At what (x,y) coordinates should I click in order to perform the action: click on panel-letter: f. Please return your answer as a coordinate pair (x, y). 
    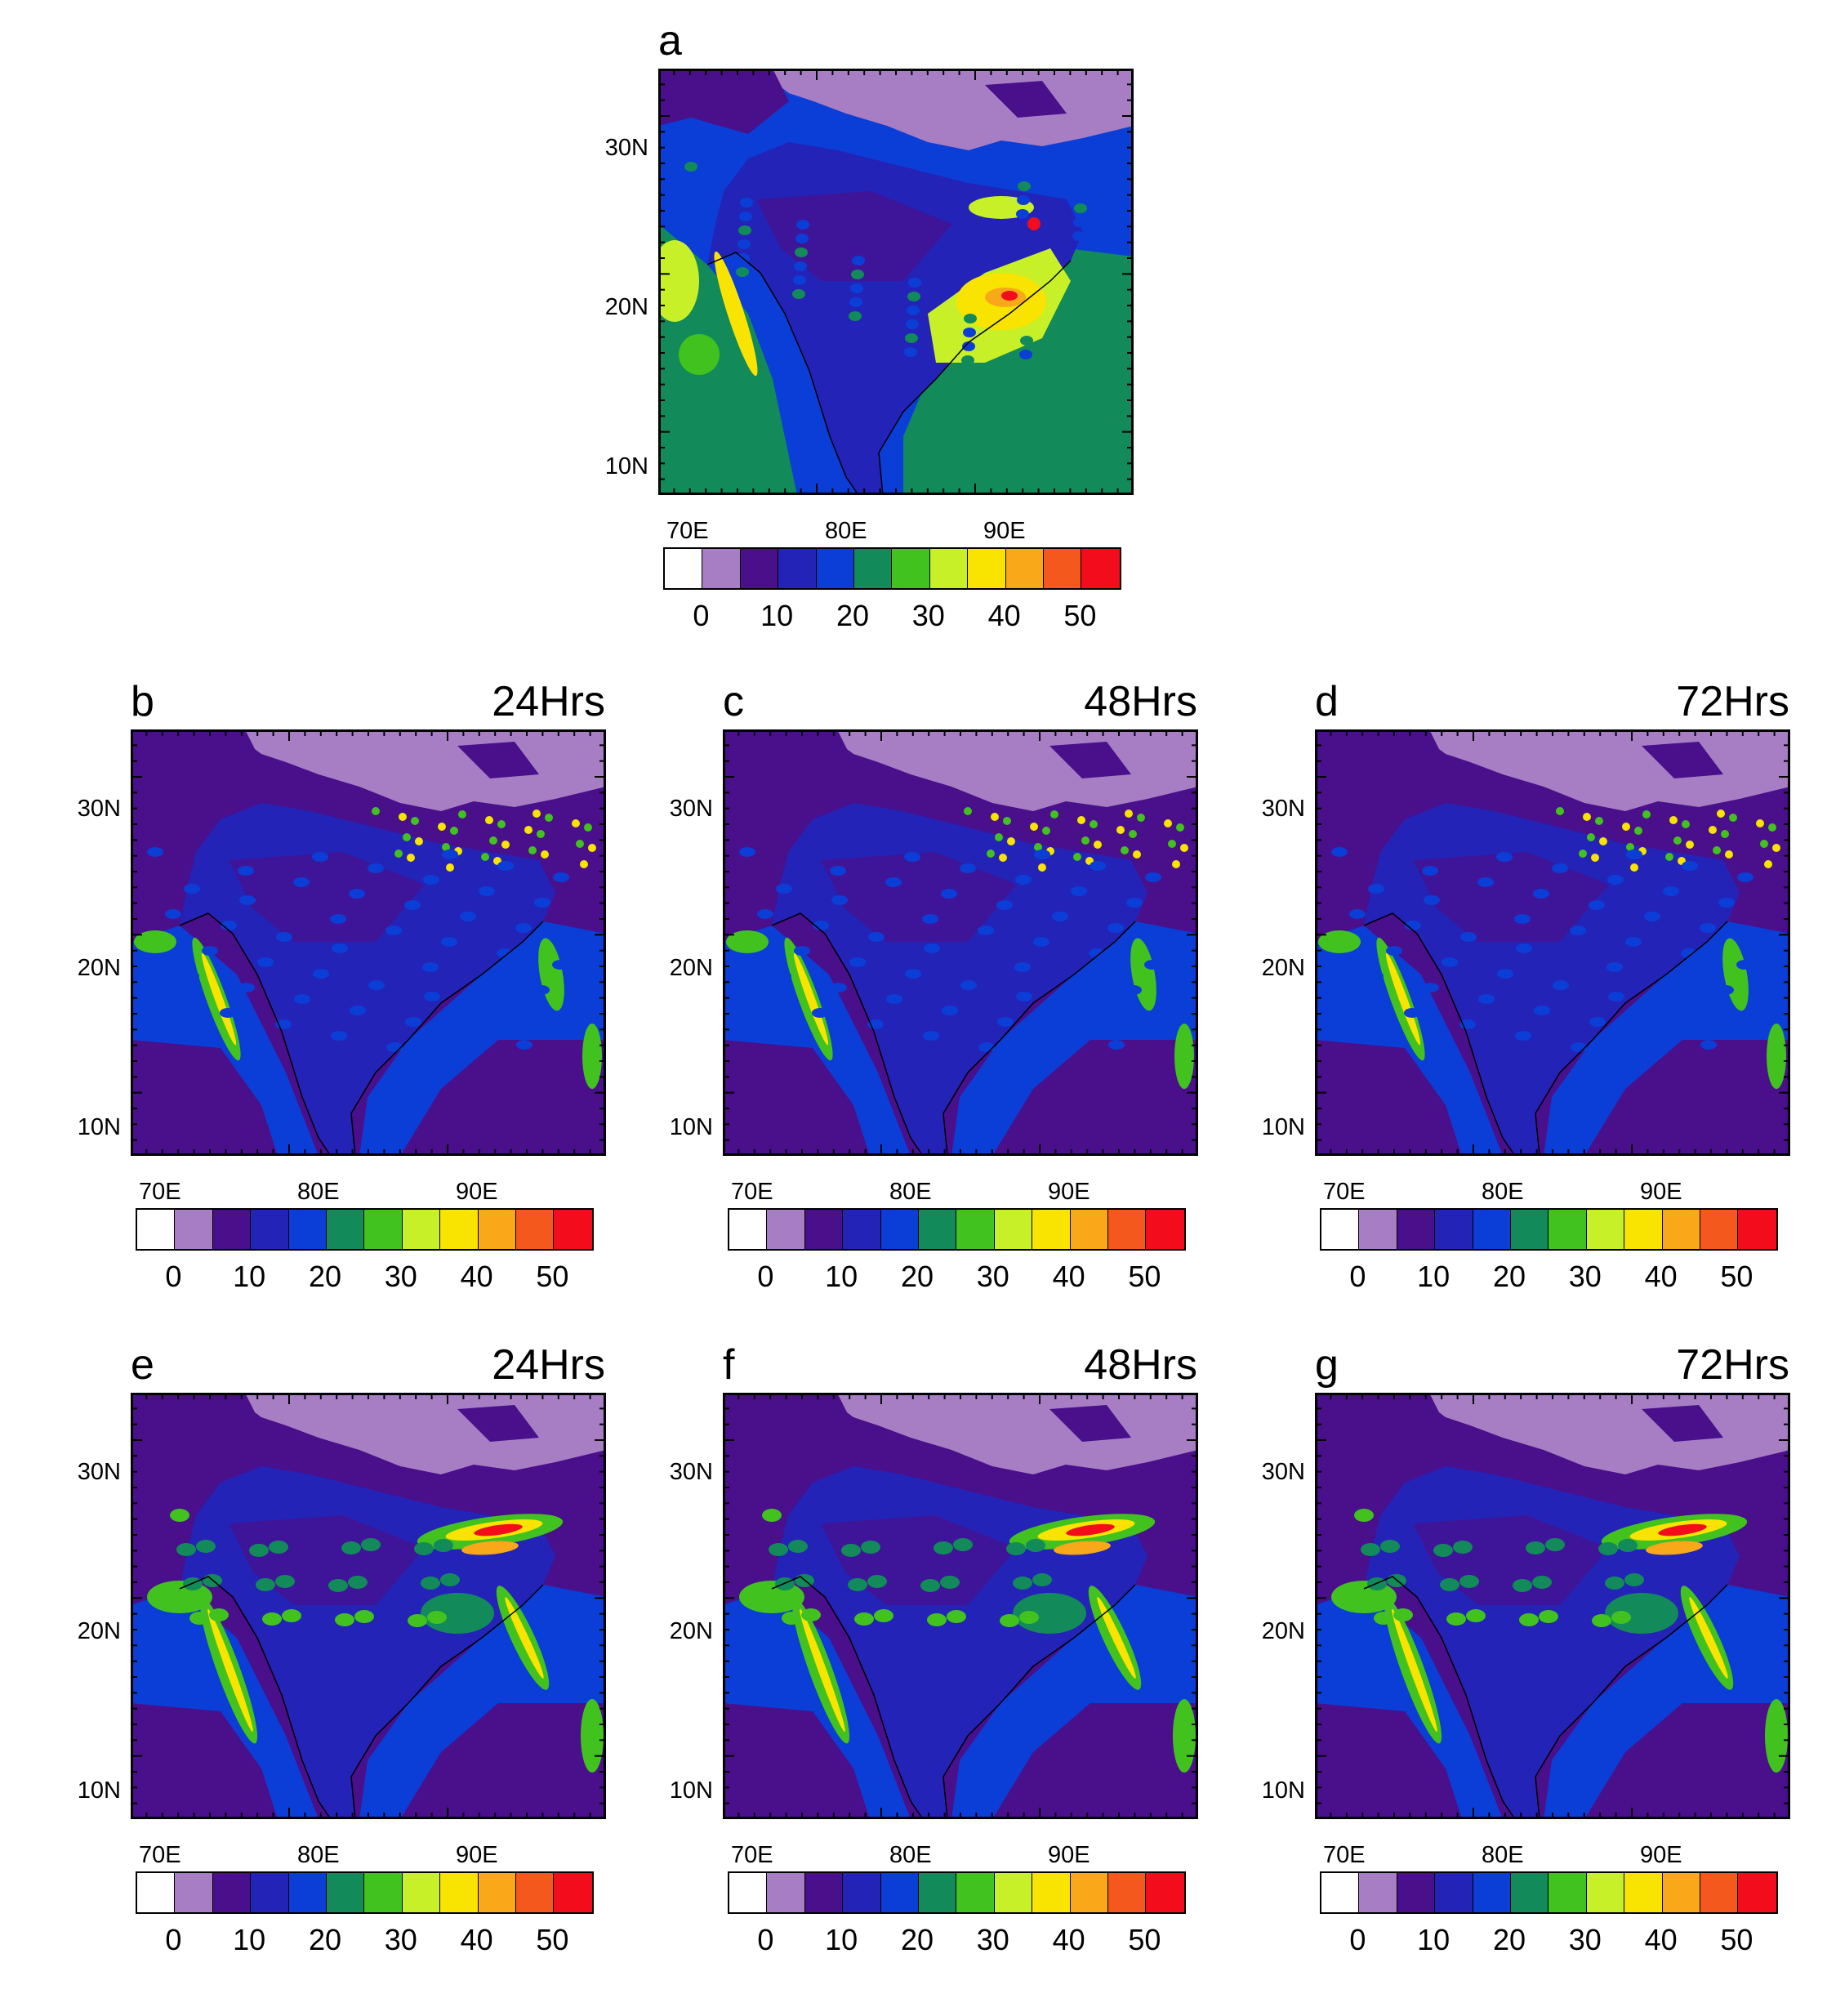
    Looking at the image, I should click on (729, 1365).